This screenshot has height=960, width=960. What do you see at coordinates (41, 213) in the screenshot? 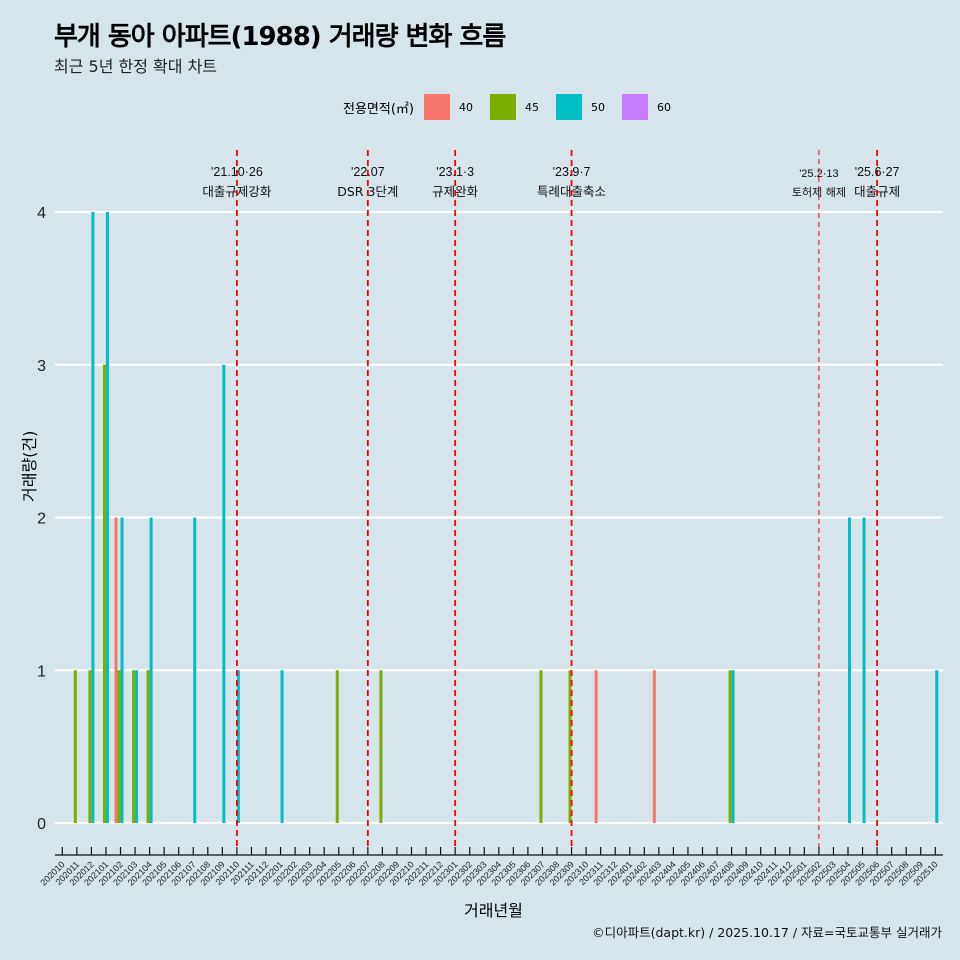
I see `y-tick-label: 4` at bounding box center [41, 213].